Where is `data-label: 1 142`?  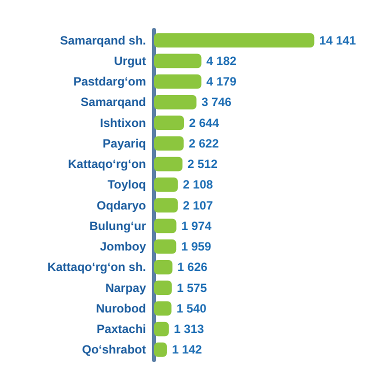
data-label: 1 142 is located at coordinates (187, 349).